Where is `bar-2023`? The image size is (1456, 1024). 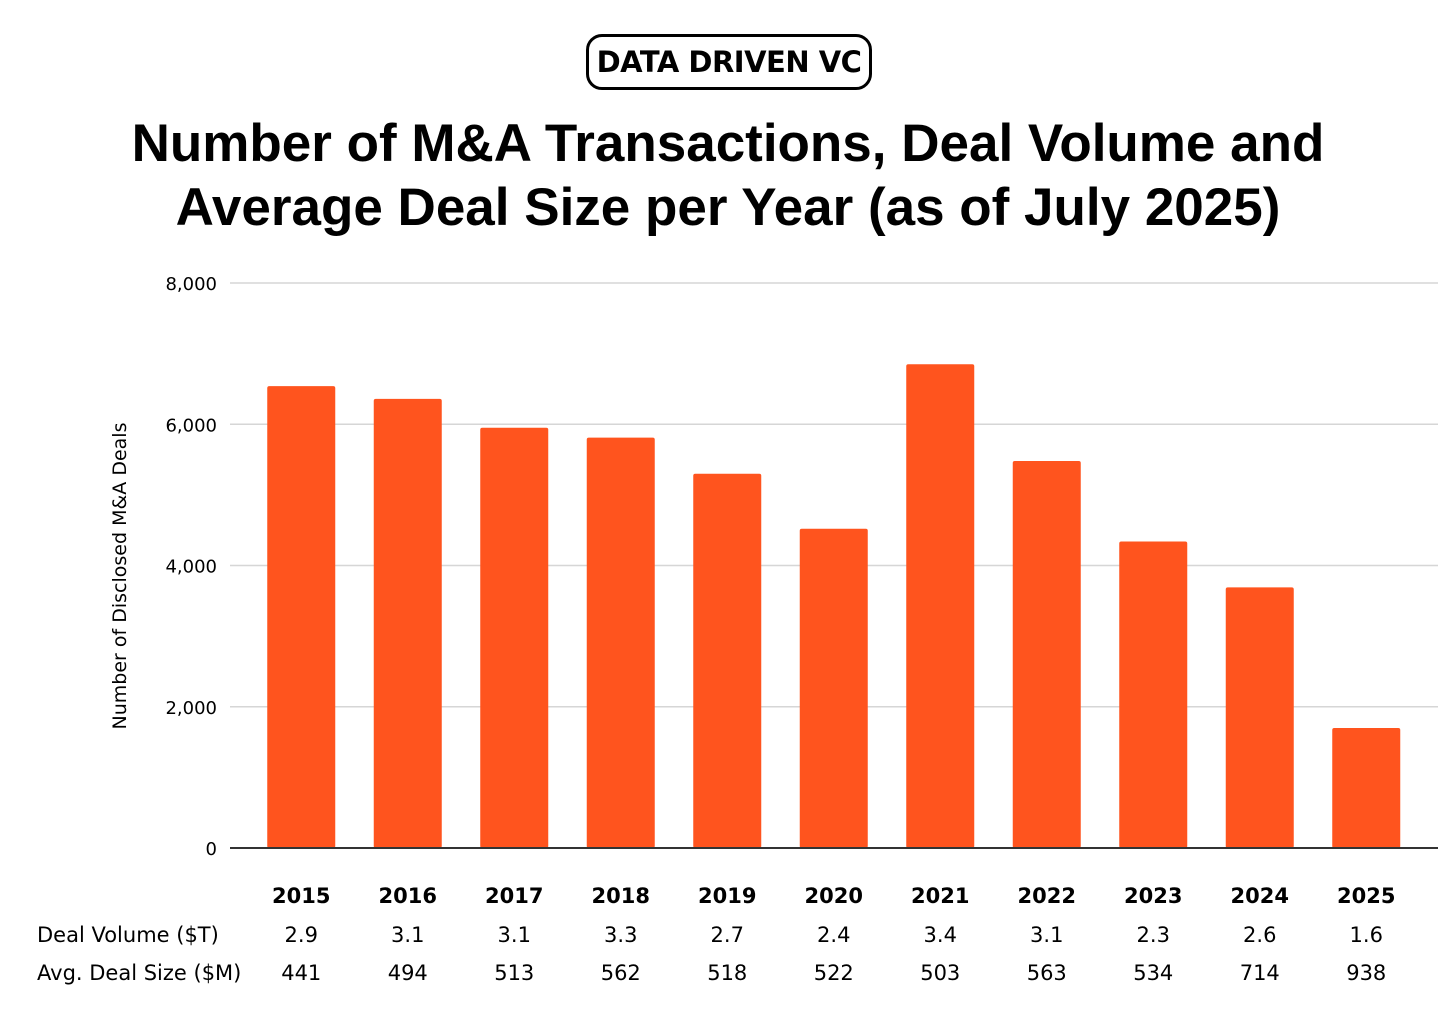
bar-2023 is located at coordinates (1153, 694).